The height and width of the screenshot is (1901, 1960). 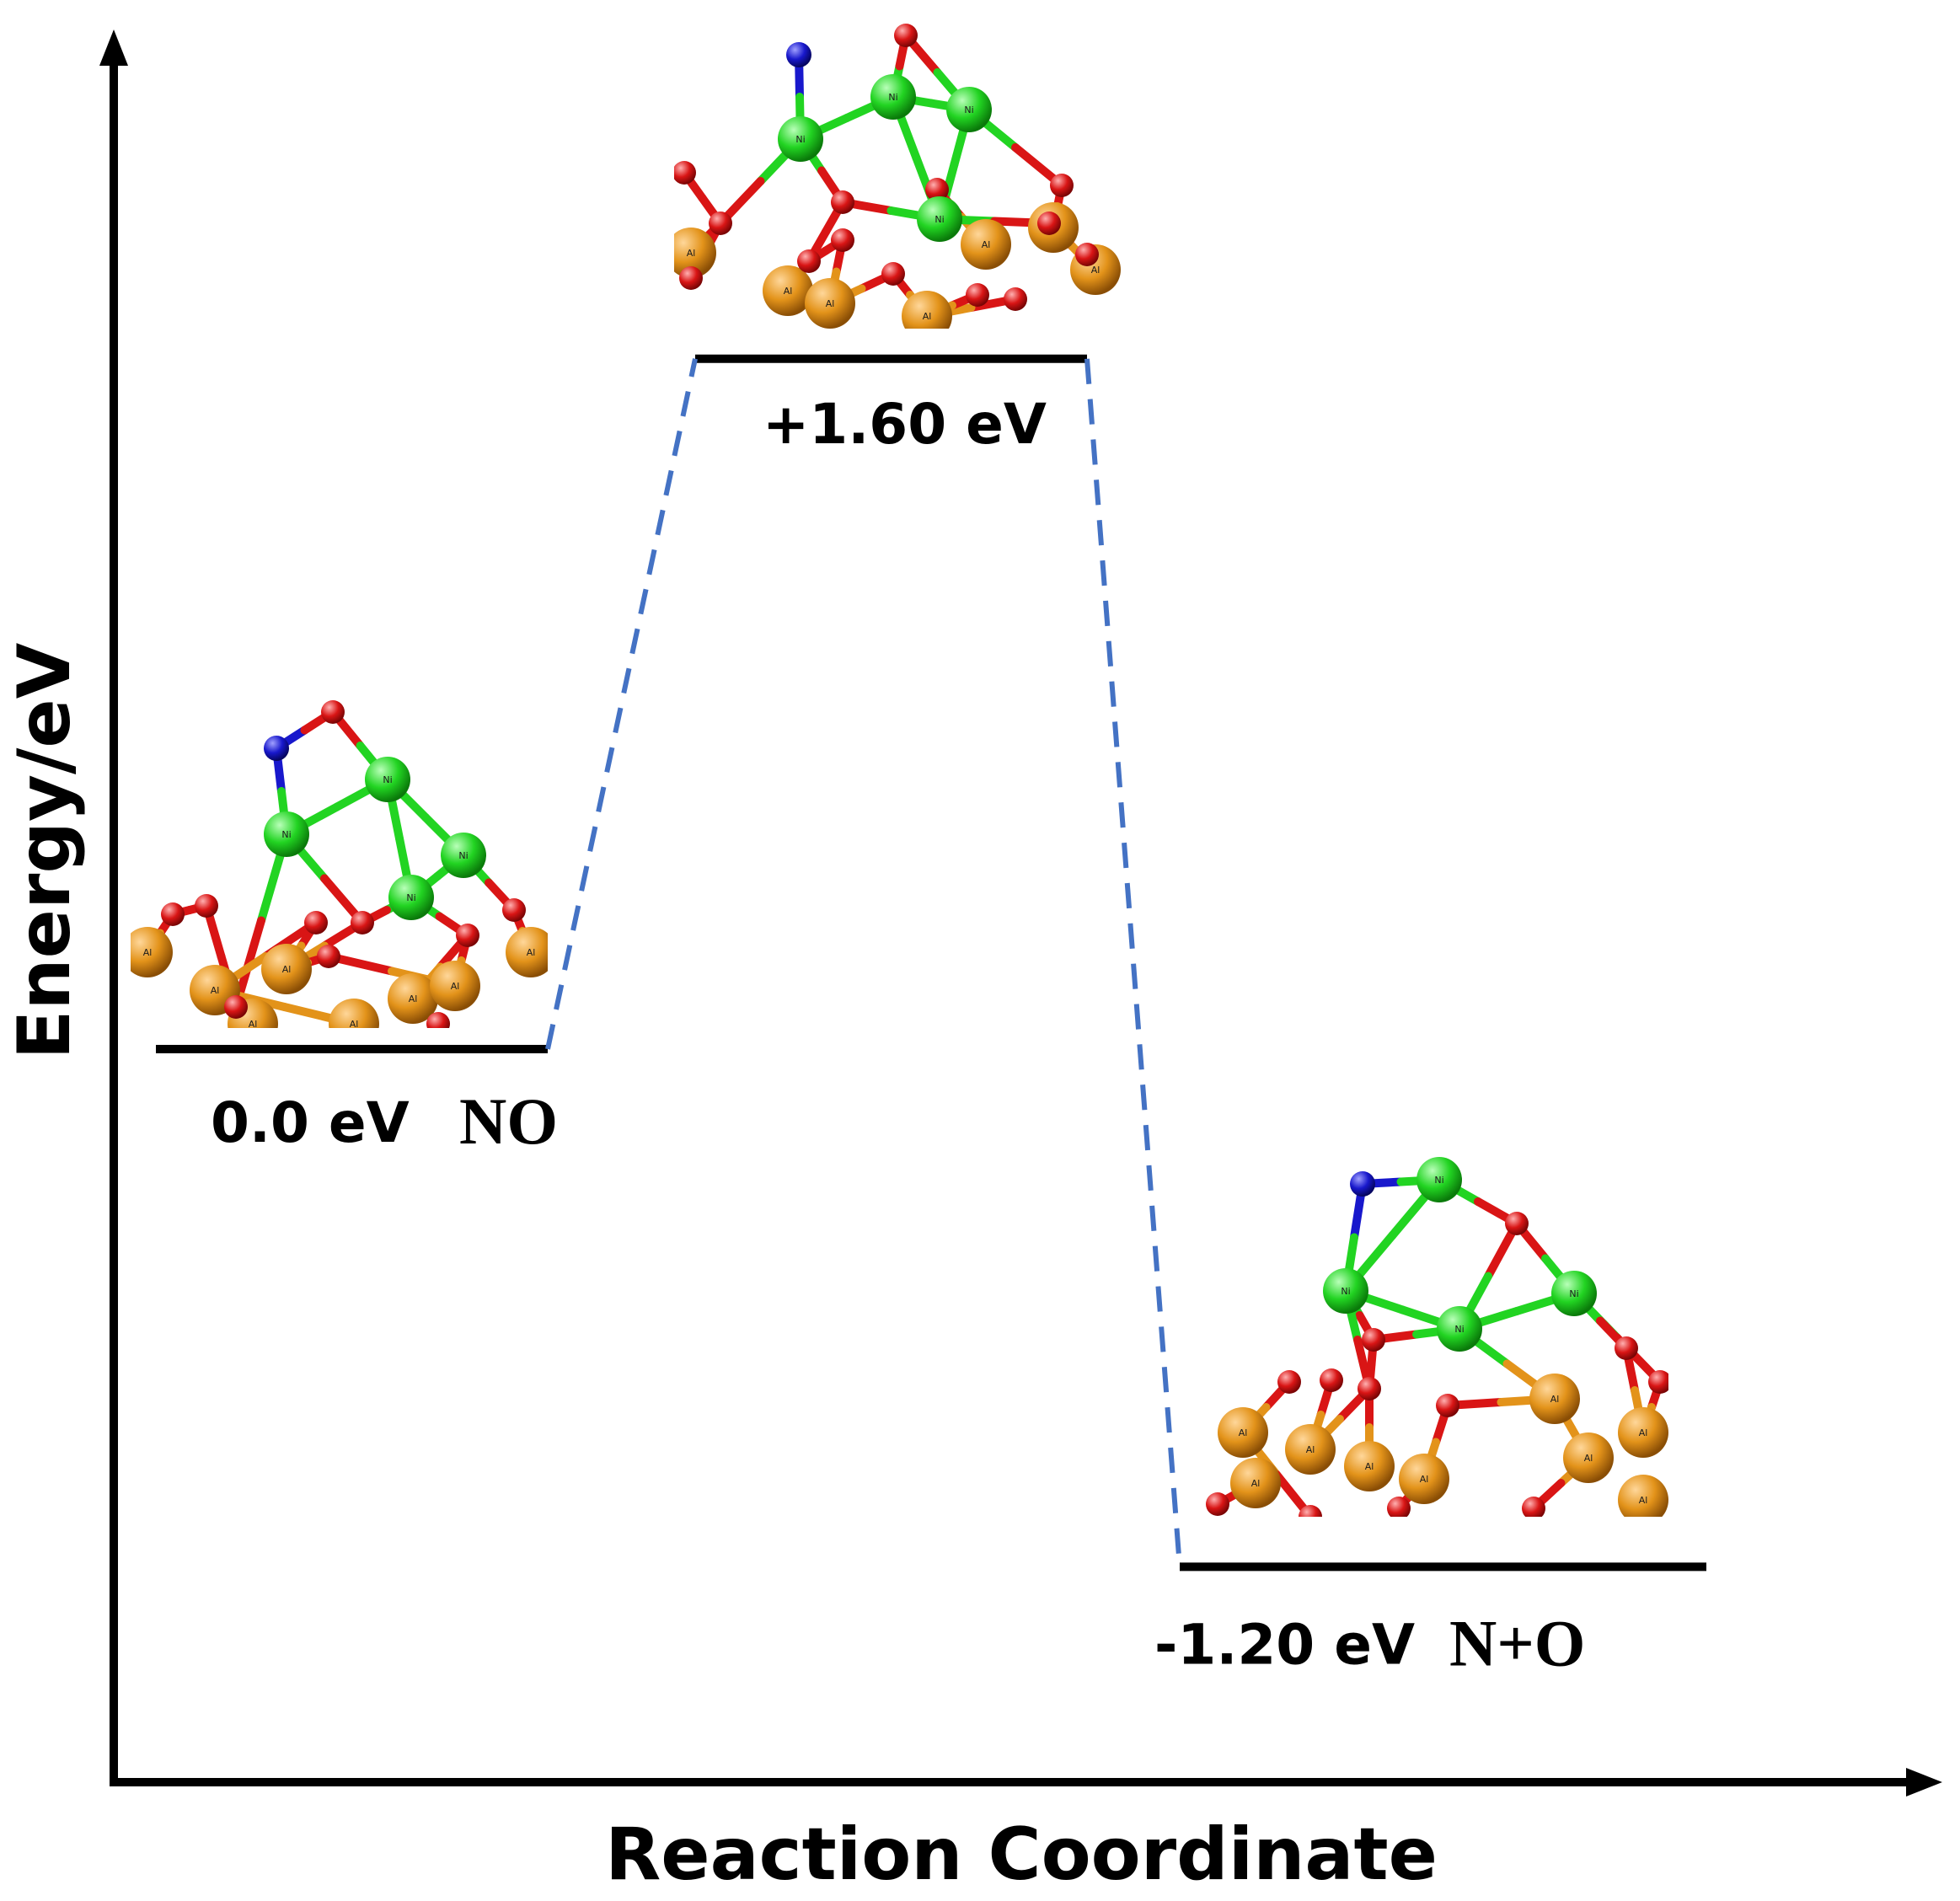 I want to click on y-axis-label: Energy/eV, so click(x=45, y=850).